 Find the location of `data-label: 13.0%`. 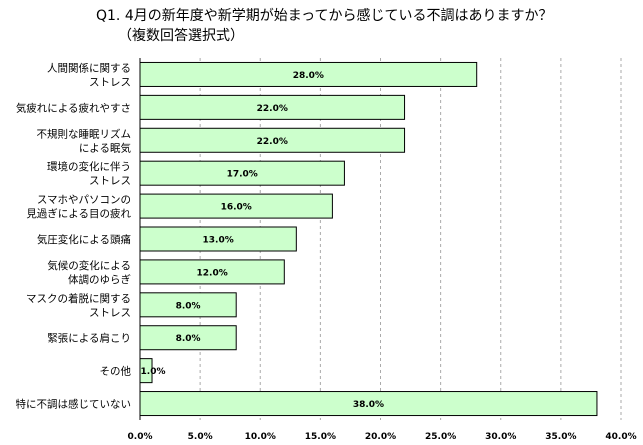

data-label: 13.0% is located at coordinates (218, 241).